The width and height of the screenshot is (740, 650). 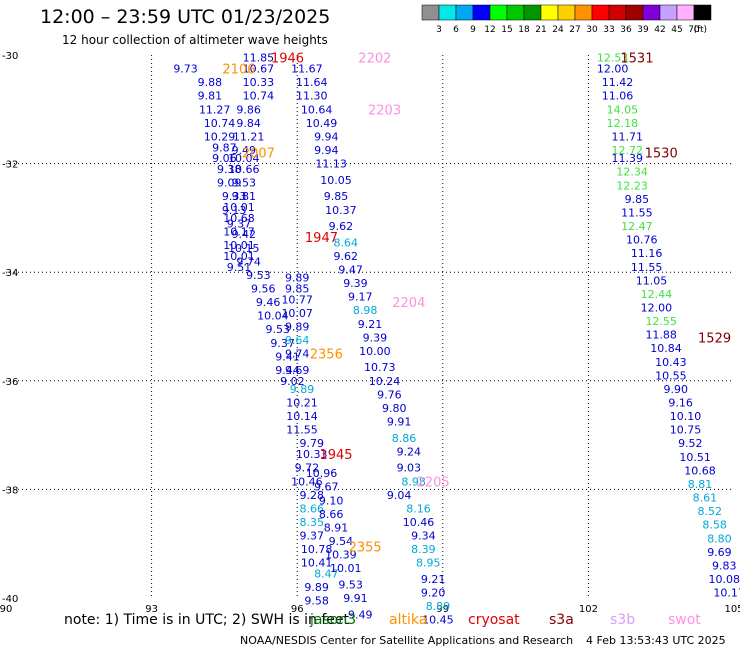 I want to click on wave-height-value: 8.89, so click(x=438, y=606).